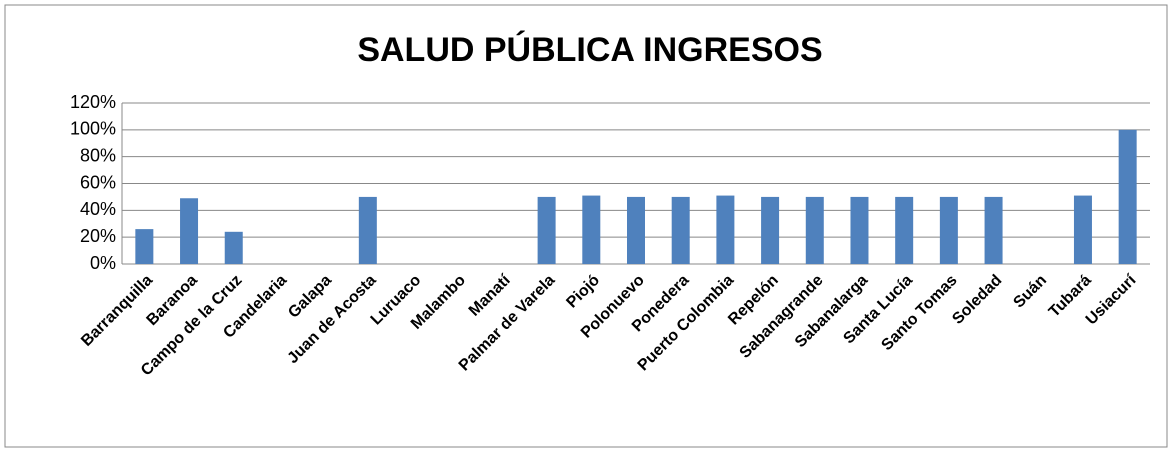 Image resolution: width=1172 pixels, height=449 pixels. I want to click on x-tick-label: Usiacurí, so click(1111, 299).